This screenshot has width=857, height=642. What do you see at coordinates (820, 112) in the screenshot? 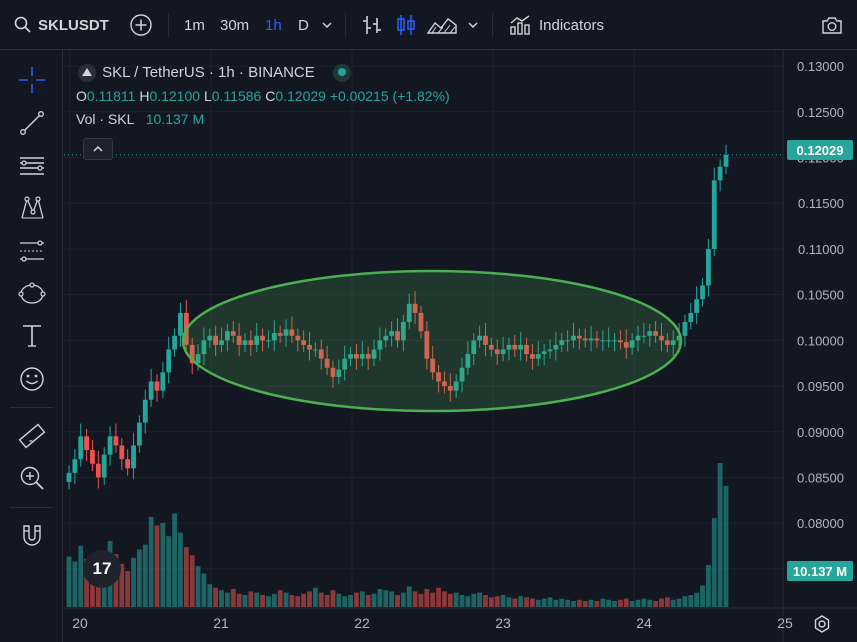
I see `y-tick-label: 0.12500` at bounding box center [820, 112].